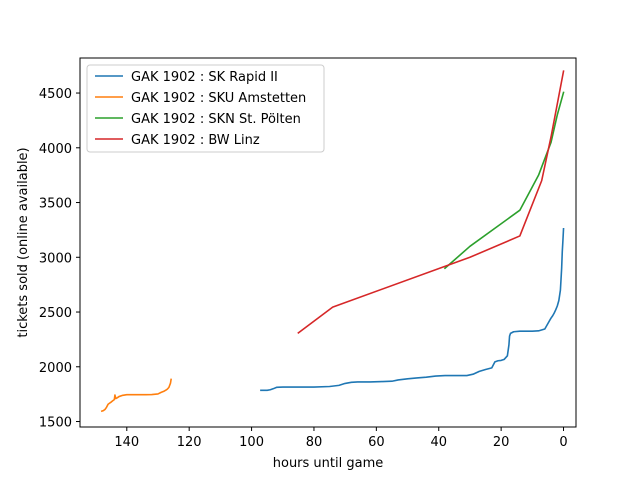 The height and width of the screenshot is (480, 640). Describe the element at coordinates (195, 140) in the screenshot. I see `legend-label-4: GAK 1902 : BW Linz` at that location.